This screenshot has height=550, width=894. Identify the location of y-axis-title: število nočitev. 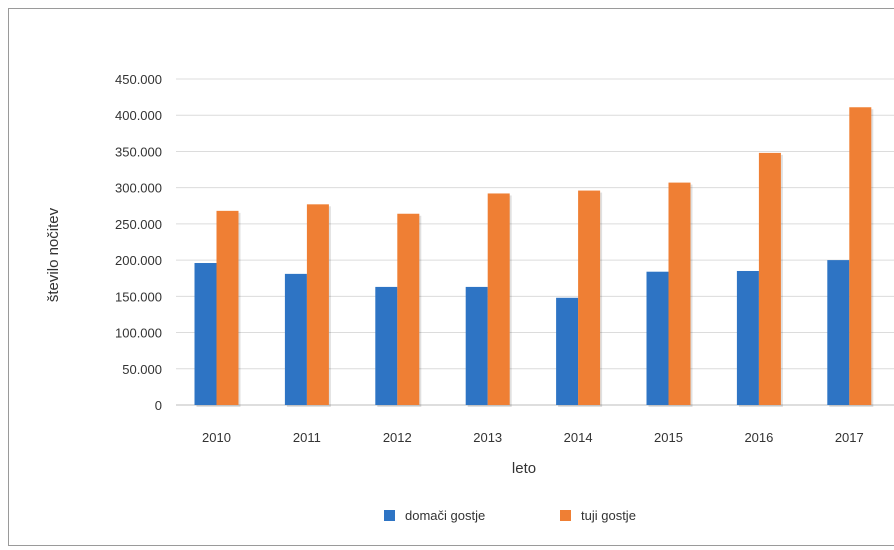
(53, 254).